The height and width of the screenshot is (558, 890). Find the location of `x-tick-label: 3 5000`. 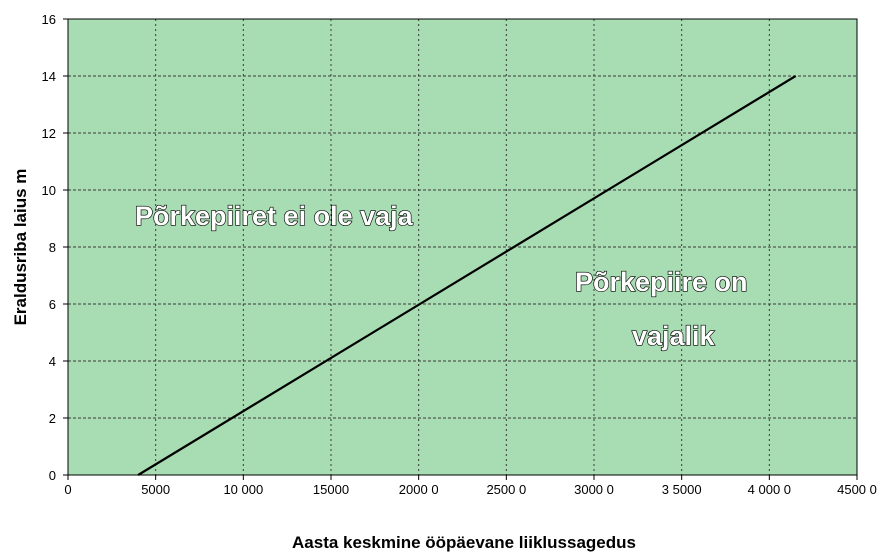

x-tick-label: 3 5000 is located at coordinates (682, 489).